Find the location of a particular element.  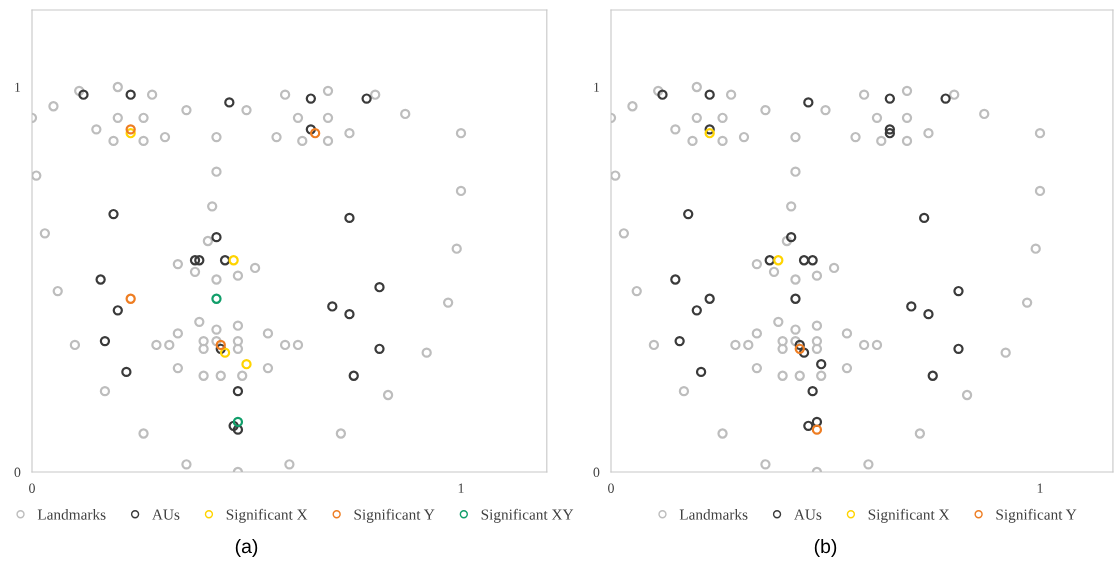

legend-label: Significant XY is located at coordinates (527, 515).